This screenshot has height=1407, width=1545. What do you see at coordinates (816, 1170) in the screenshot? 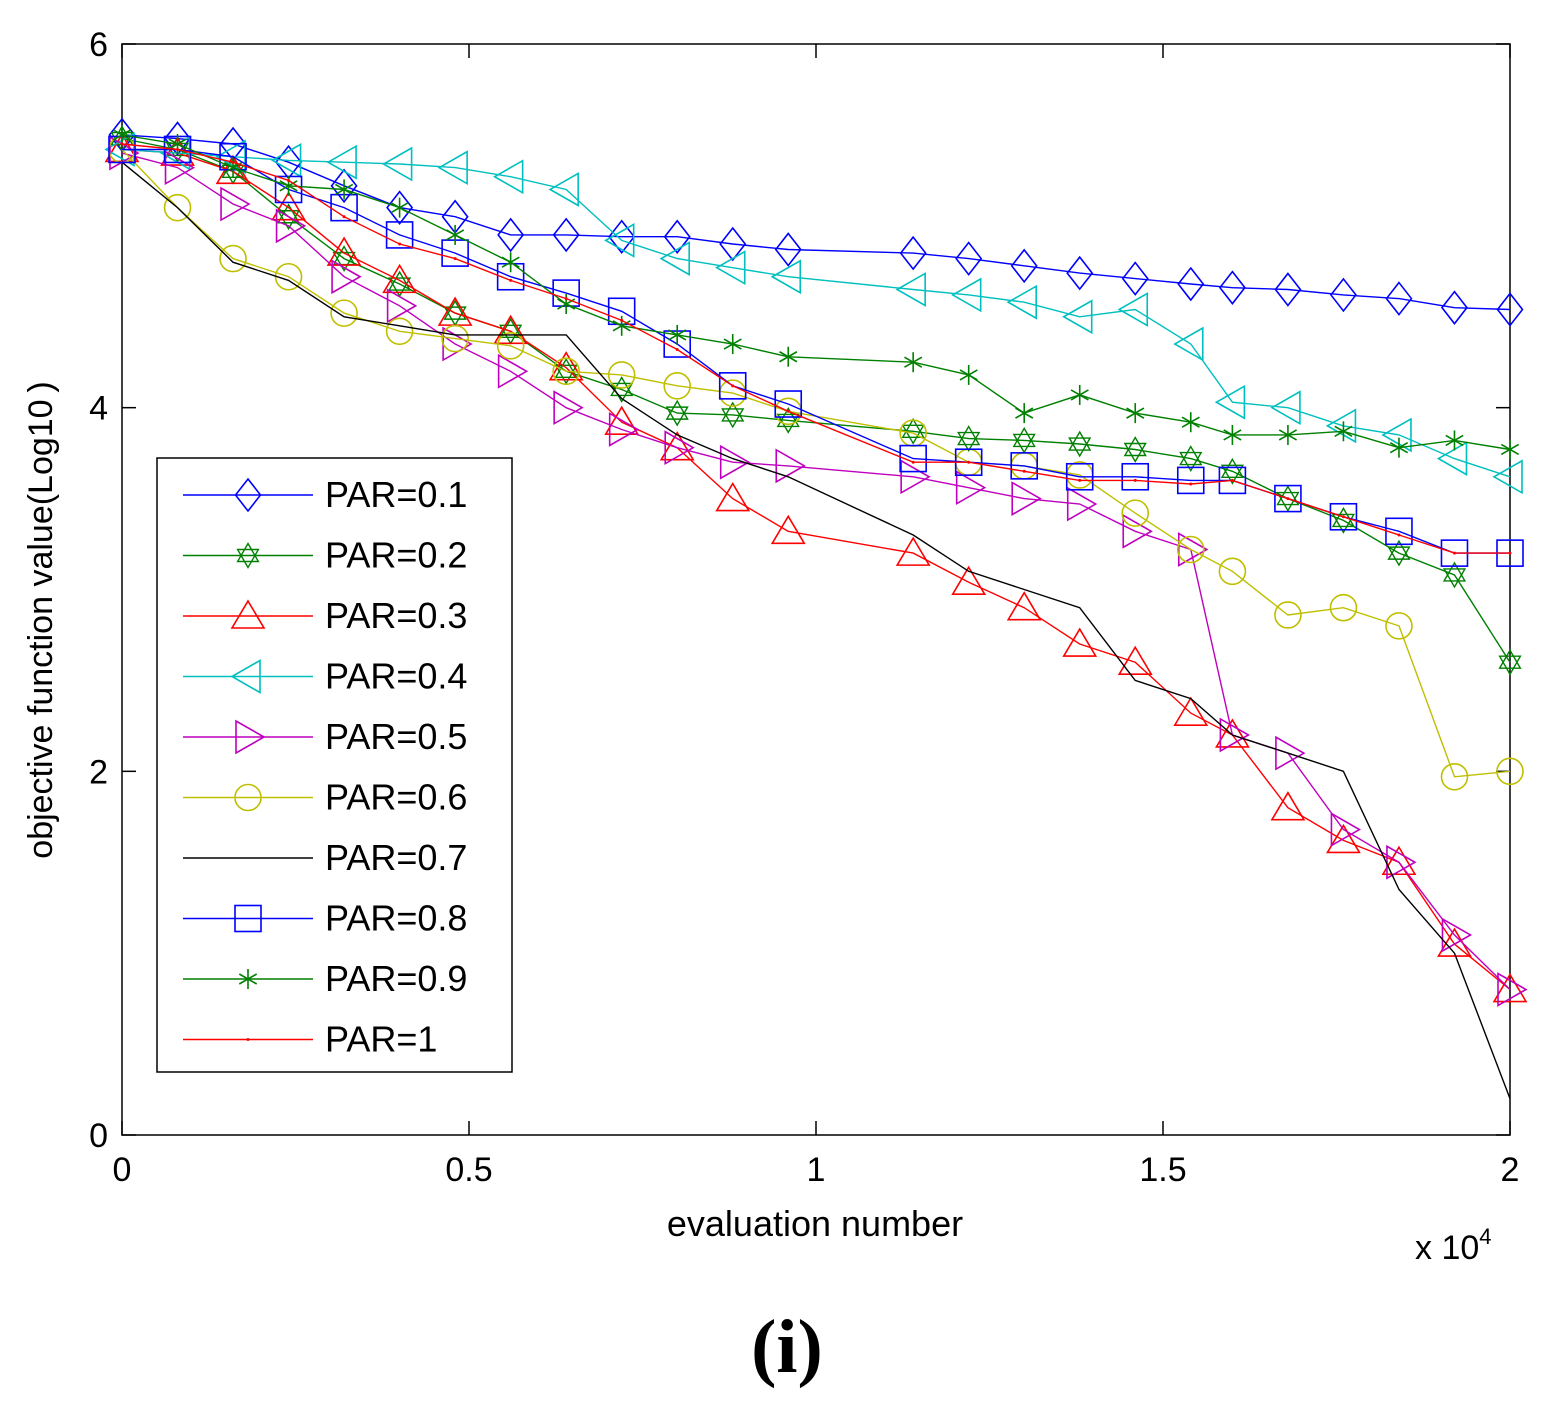
I see `x-tick-label: 1` at bounding box center [816, 1170].